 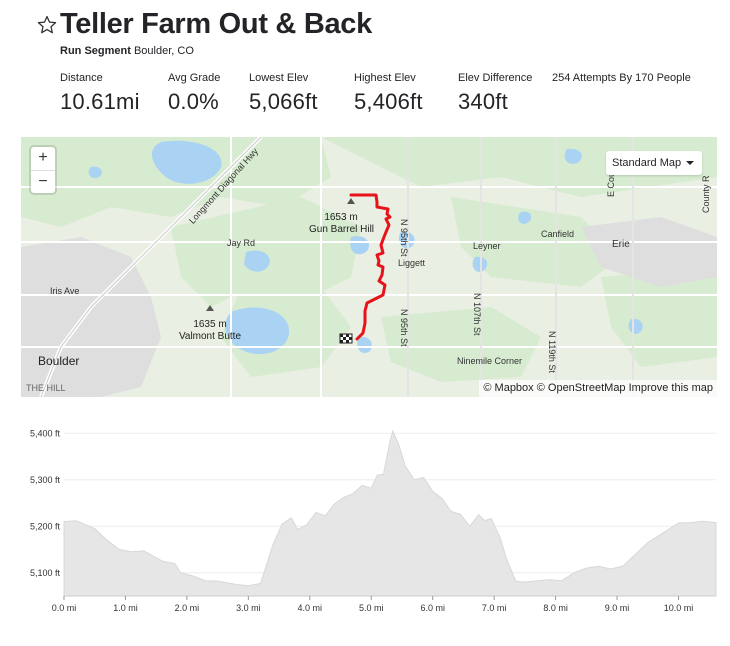 I want to click on page-title: Teller Farm Out & Back, so click(x=216, y=24).